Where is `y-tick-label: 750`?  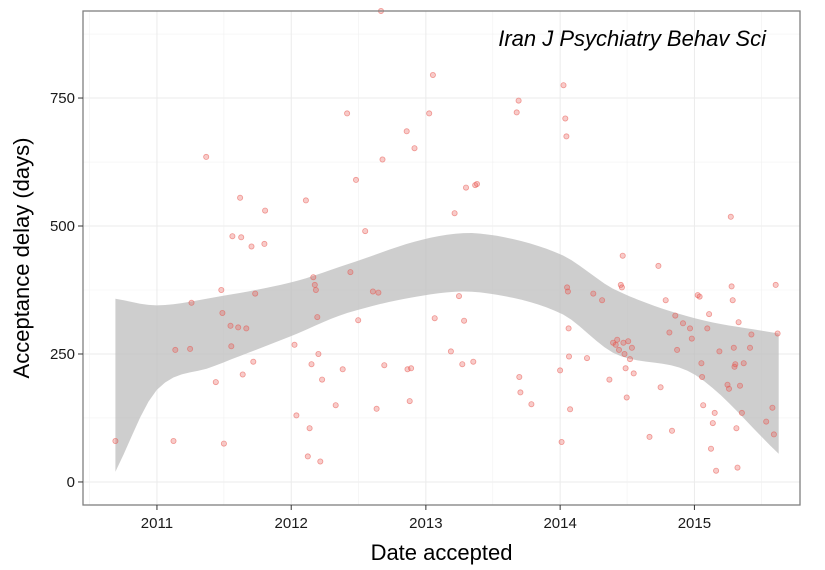 y-tick-label: 750 is located at coordinates (62, 98).